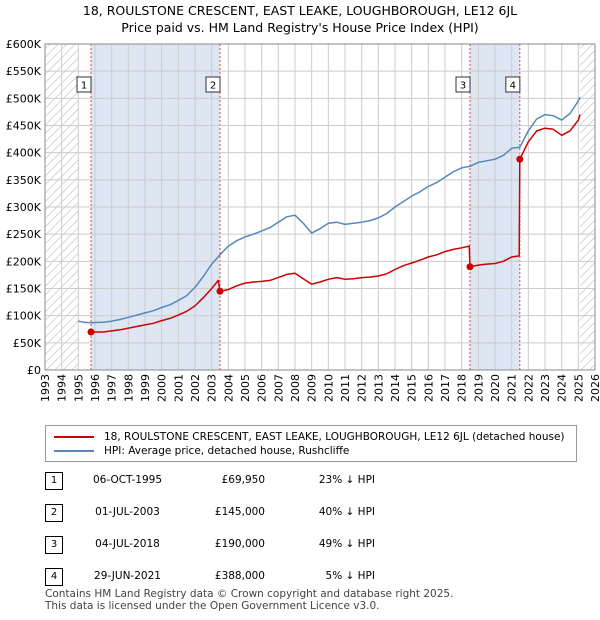 The height and width of the screenshot is (620, 600). I want to click on y-tick-label: £400K, so click(24, 153).